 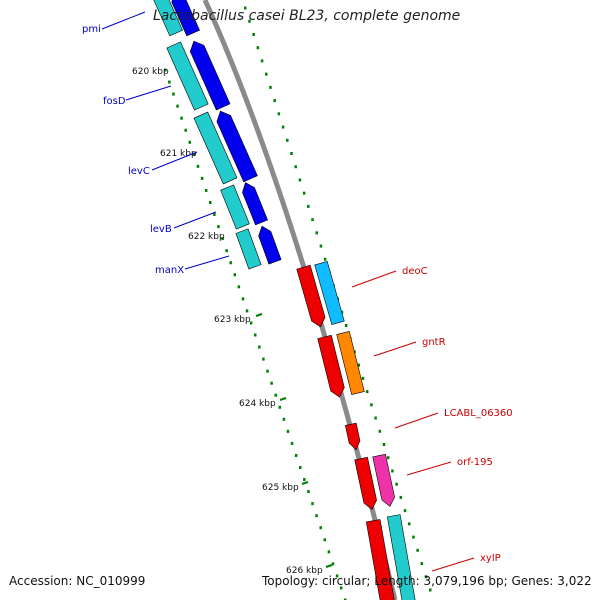 I want to click on gene-label-deoc: deoC, so click(x=415, y=271).